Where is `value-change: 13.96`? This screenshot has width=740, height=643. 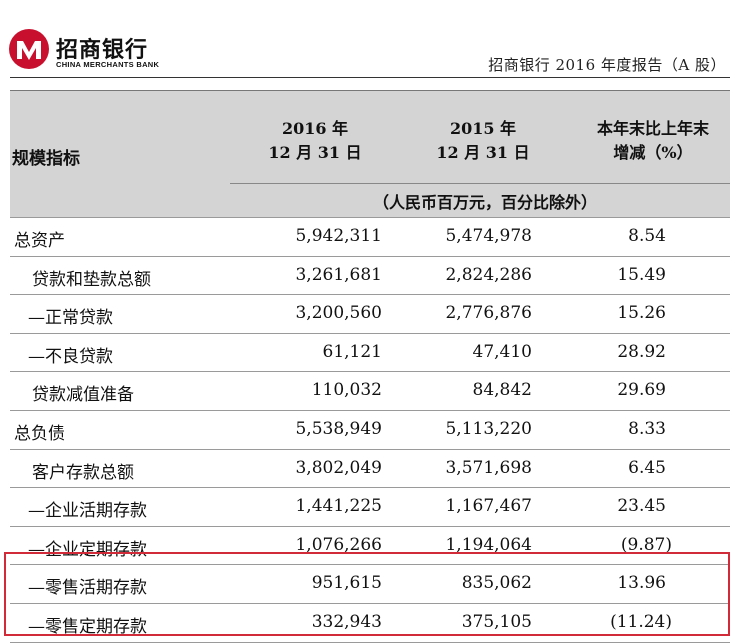 value-change: 13.96 is located at coordinates (641, 583).